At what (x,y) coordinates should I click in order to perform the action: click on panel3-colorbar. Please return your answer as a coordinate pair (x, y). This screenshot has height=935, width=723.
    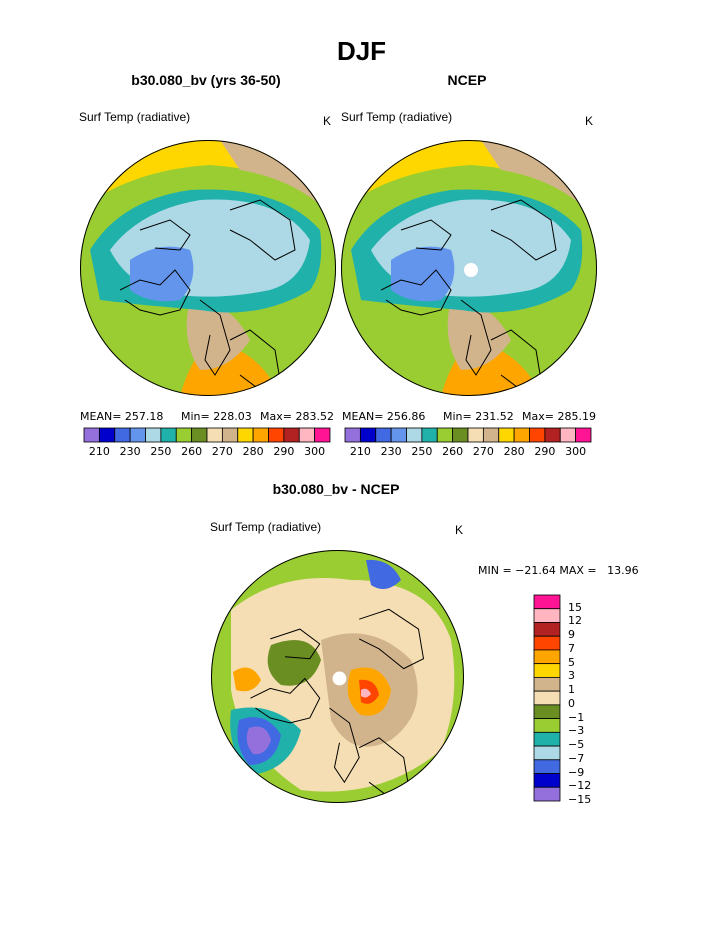
    Looking at the image, I should click on (547, 698).